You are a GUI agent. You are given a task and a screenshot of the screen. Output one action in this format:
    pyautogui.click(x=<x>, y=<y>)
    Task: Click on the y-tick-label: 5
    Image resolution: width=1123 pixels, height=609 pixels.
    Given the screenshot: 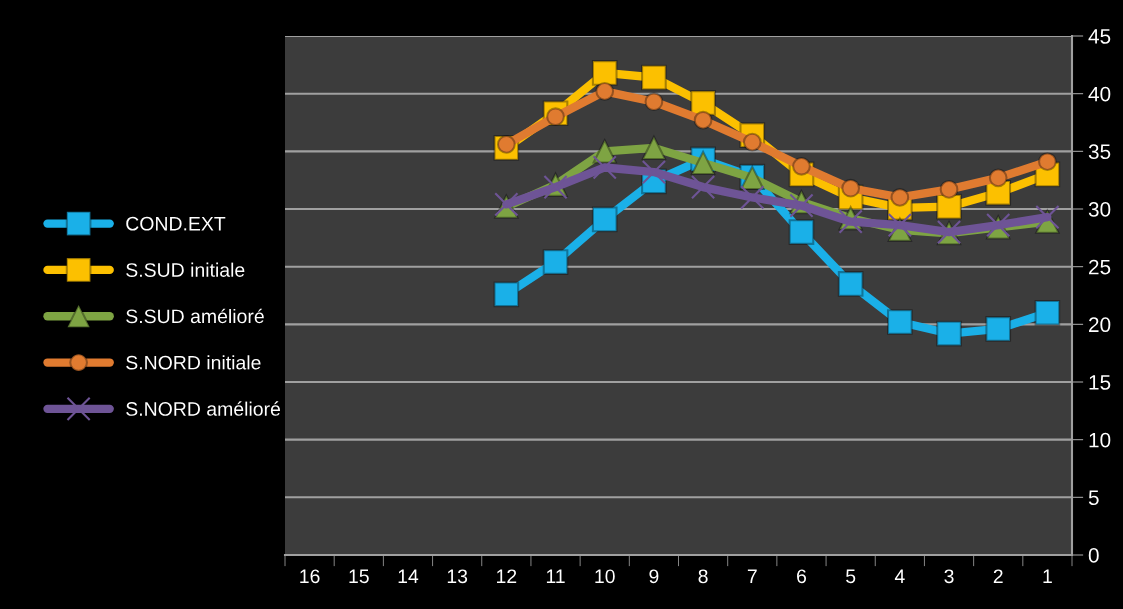 What is the action you would take?
    pyautogui.click(x=1093, y=498)
    